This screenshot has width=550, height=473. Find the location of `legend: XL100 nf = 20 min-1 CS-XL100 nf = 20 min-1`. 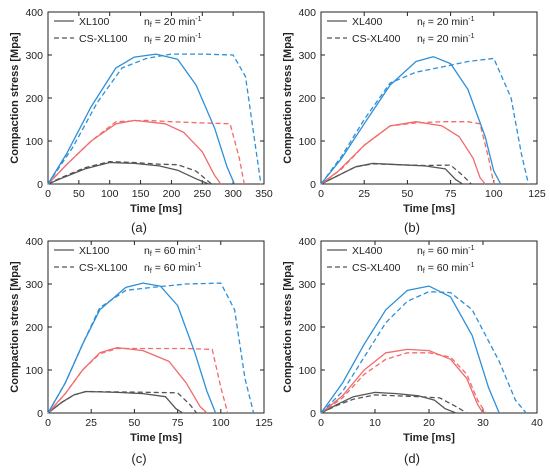

legend: XL100 nf = 20 min-1 CS-XL100 nf = 20 min-1 is located at coordinates (128, 31).